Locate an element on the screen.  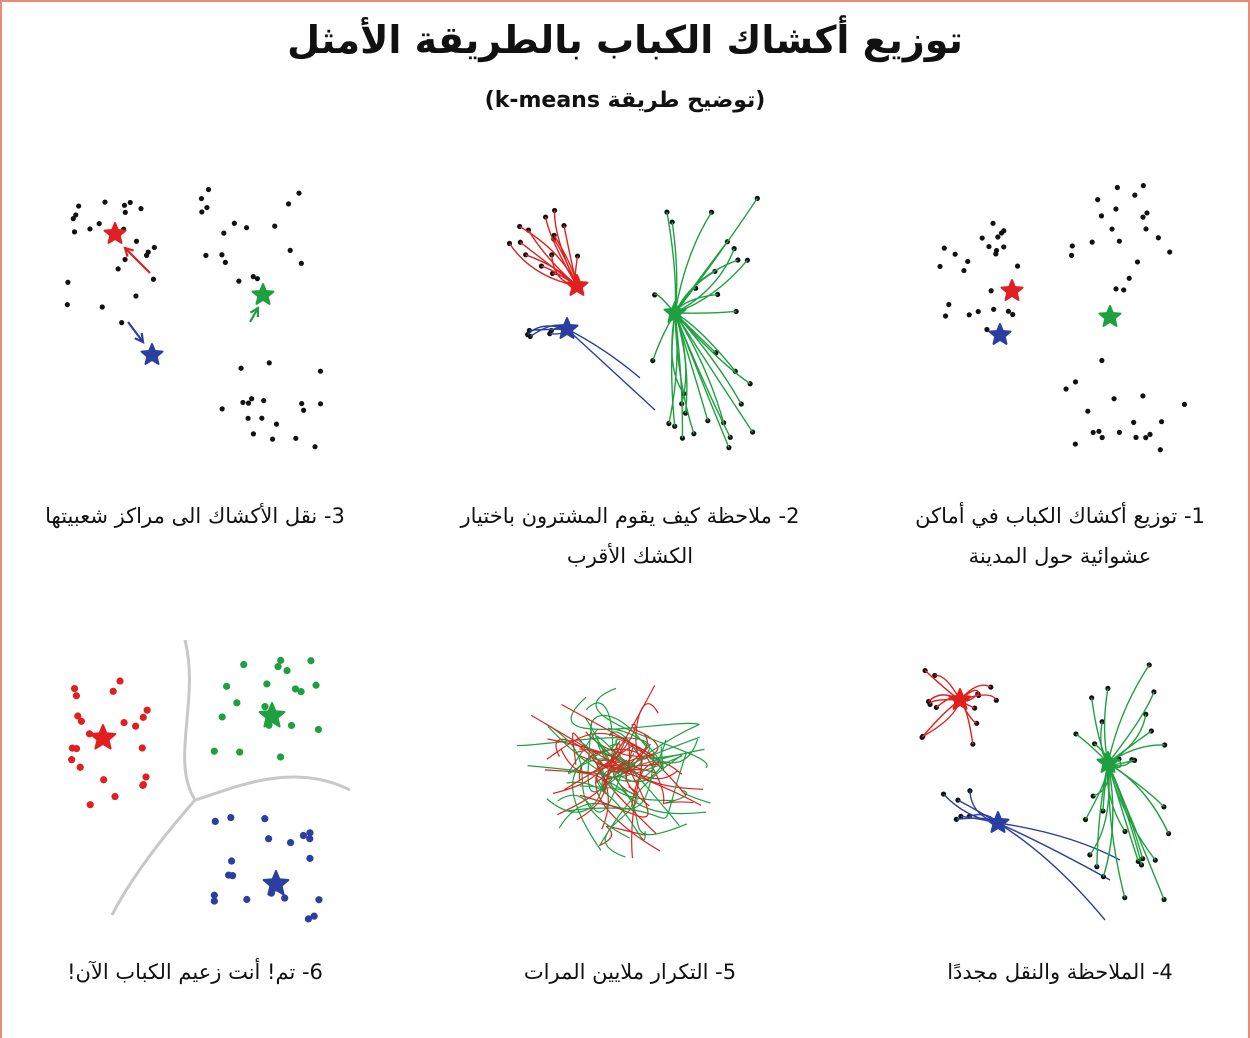
subtitle: (توضيح طريقة k-means) is located at coordinates (625, 100).